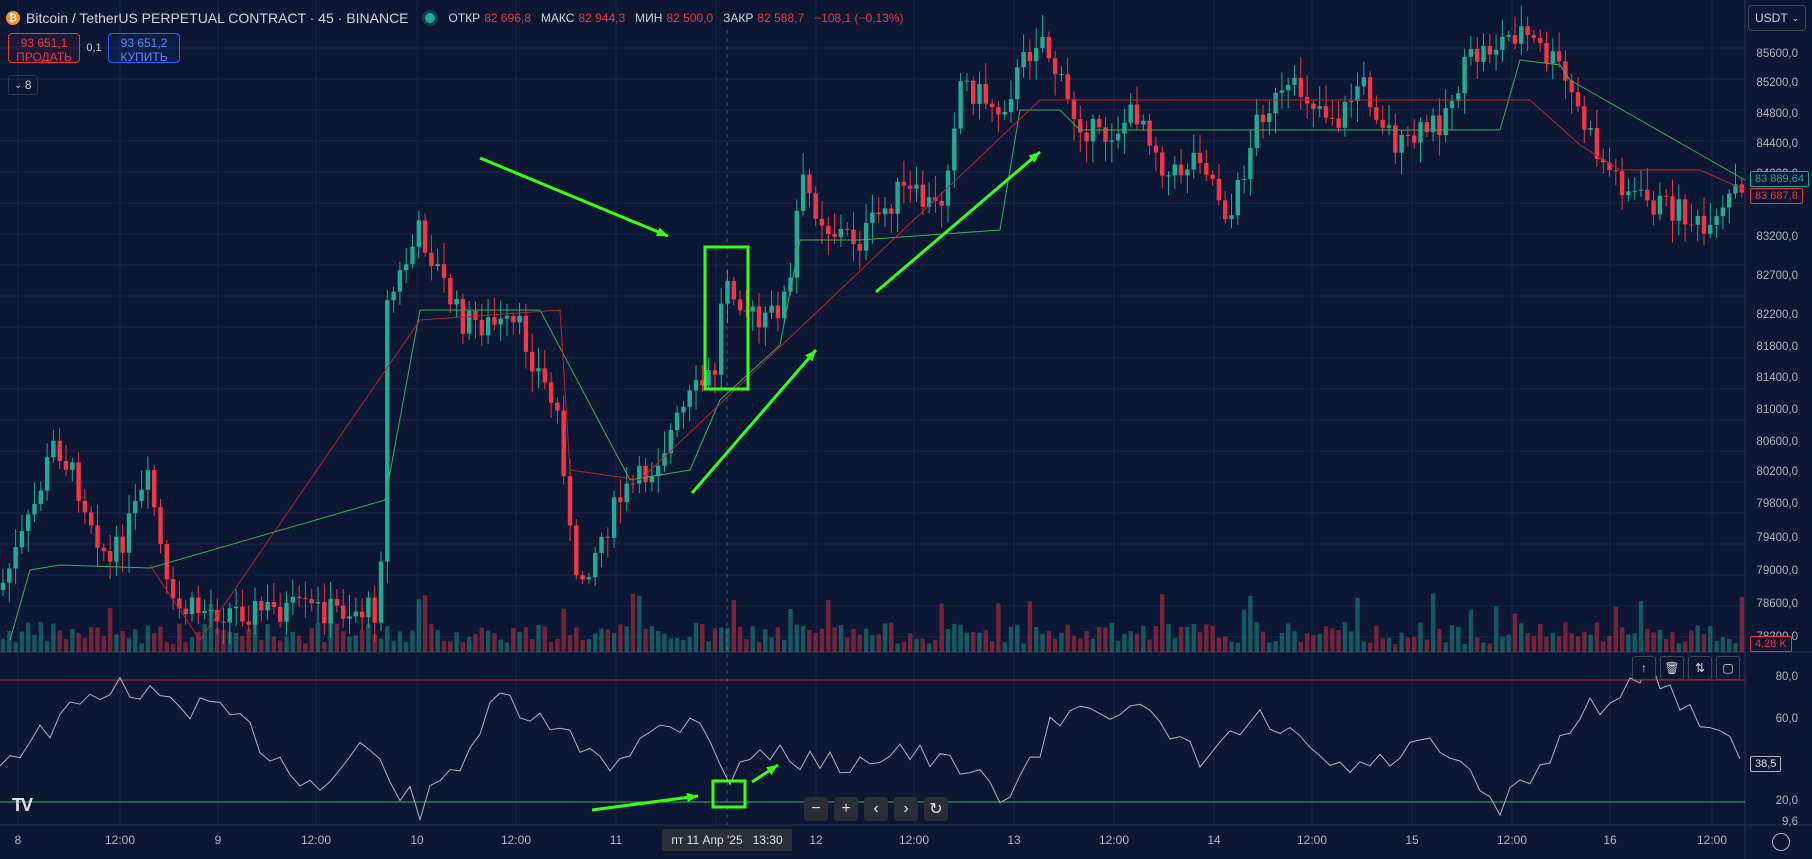  I want to click on settings-gear-icon, so click(1781, 842).